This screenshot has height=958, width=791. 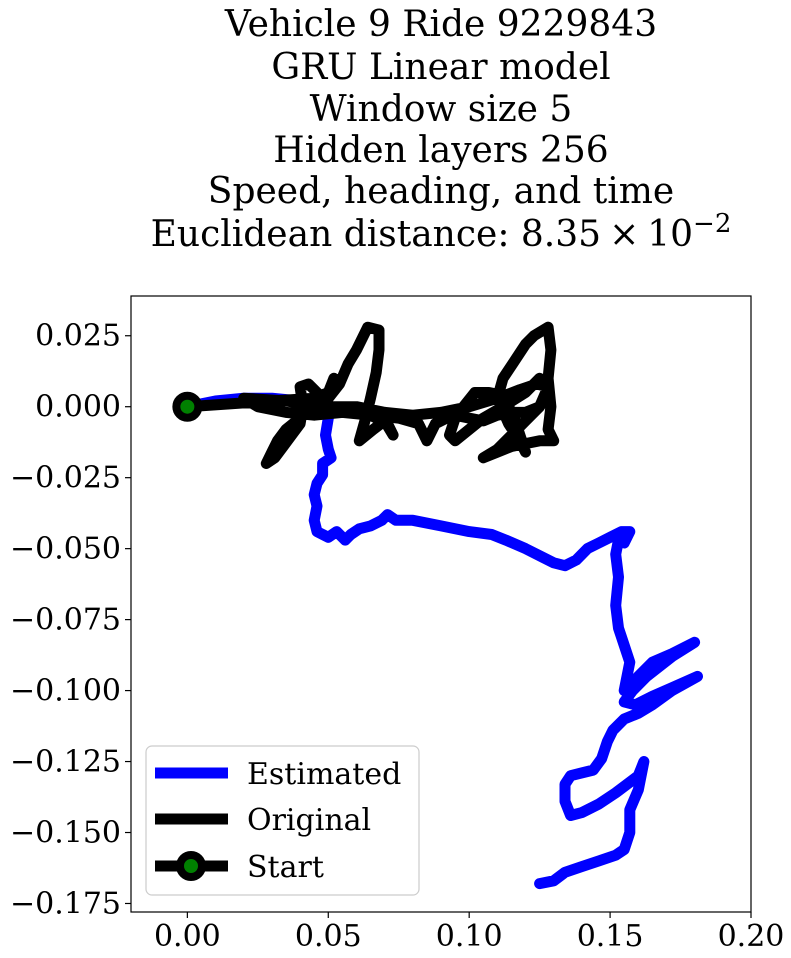 I want to click on legend-box, so click(x=282, y=820).